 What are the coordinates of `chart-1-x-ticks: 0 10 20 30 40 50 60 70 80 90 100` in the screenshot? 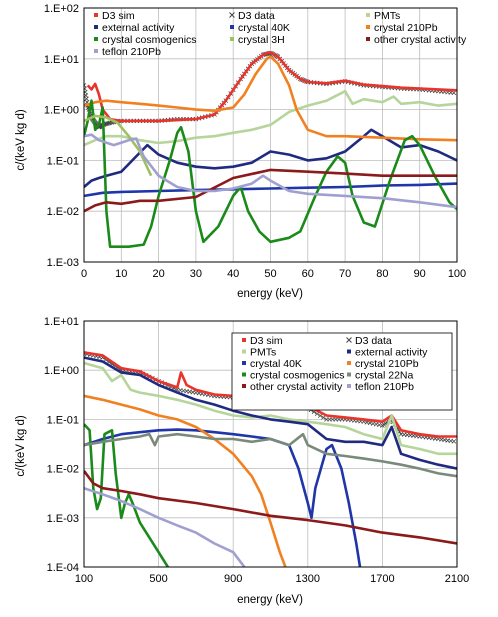 It's located at (273, 274).